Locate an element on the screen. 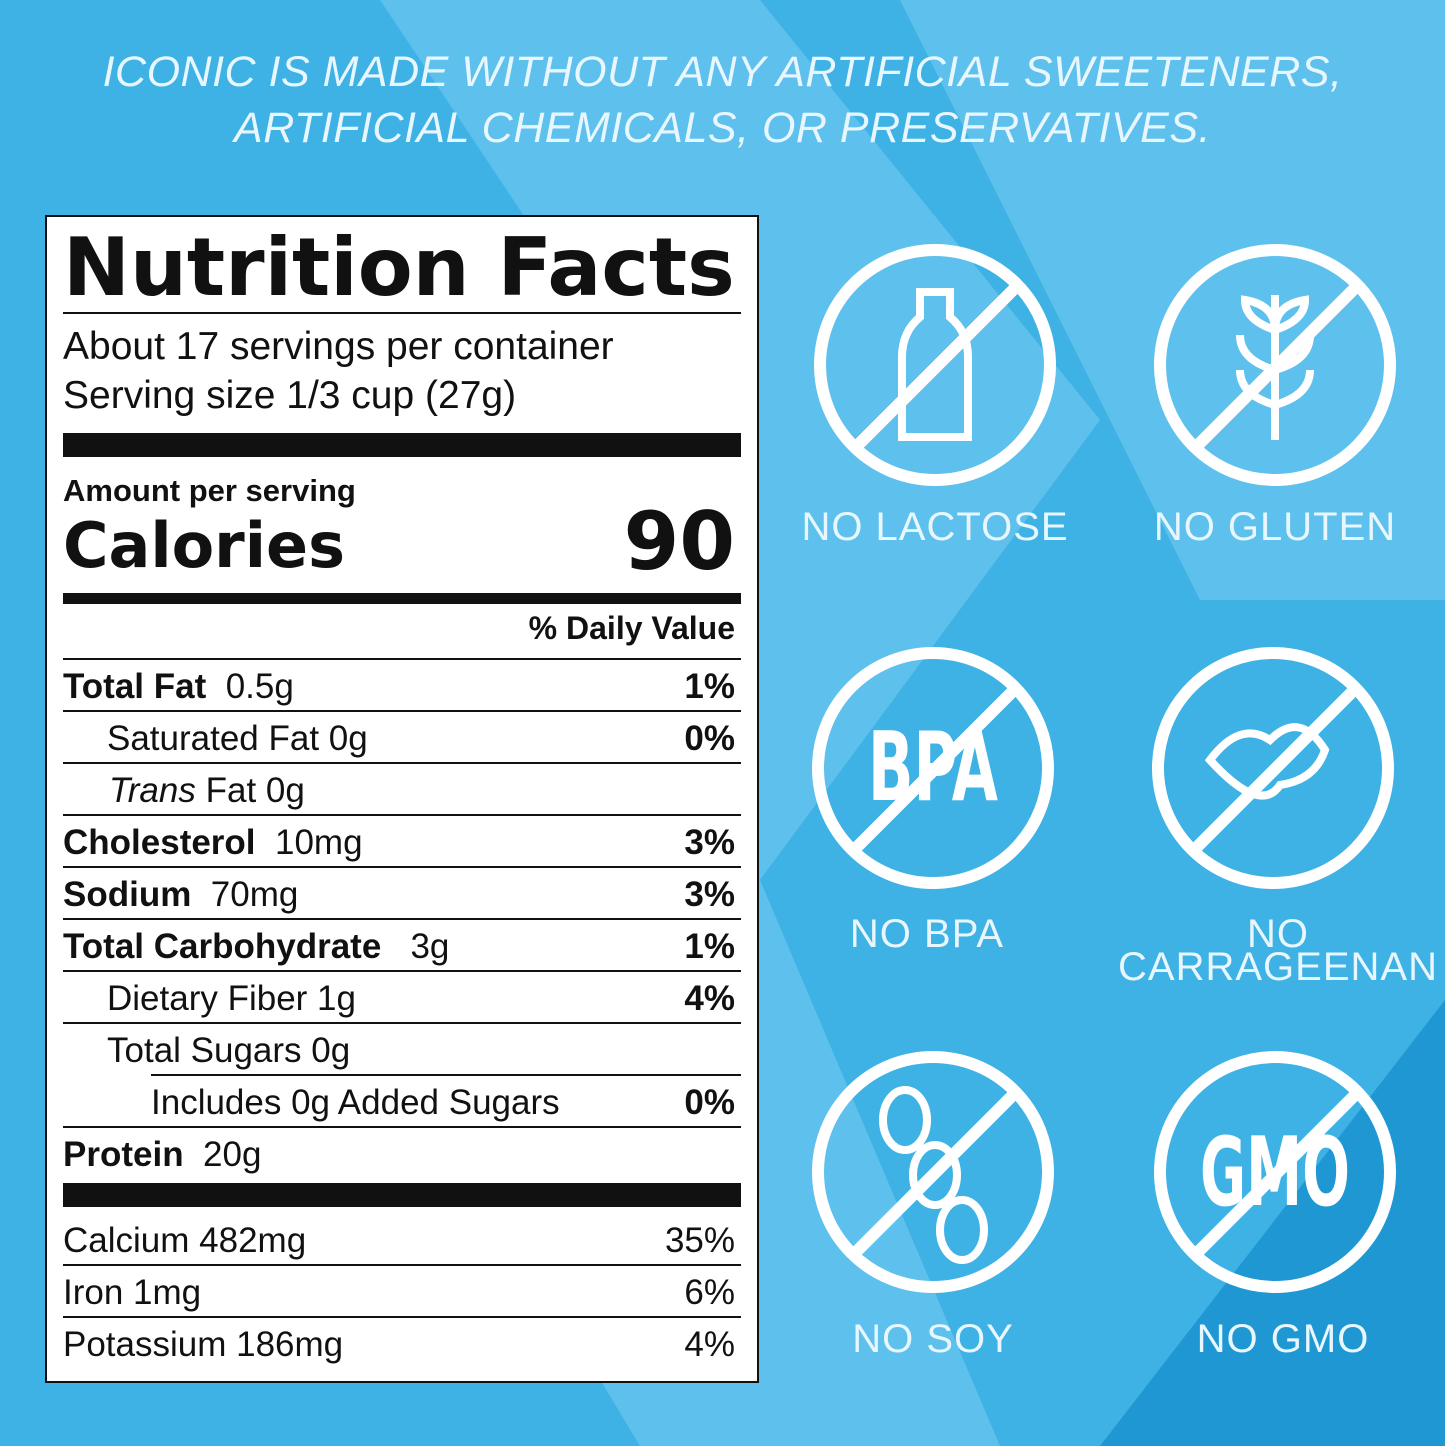 This screenshot has height=1446, width=1445. calories-label: Calories is located at coordinates (204, 545).